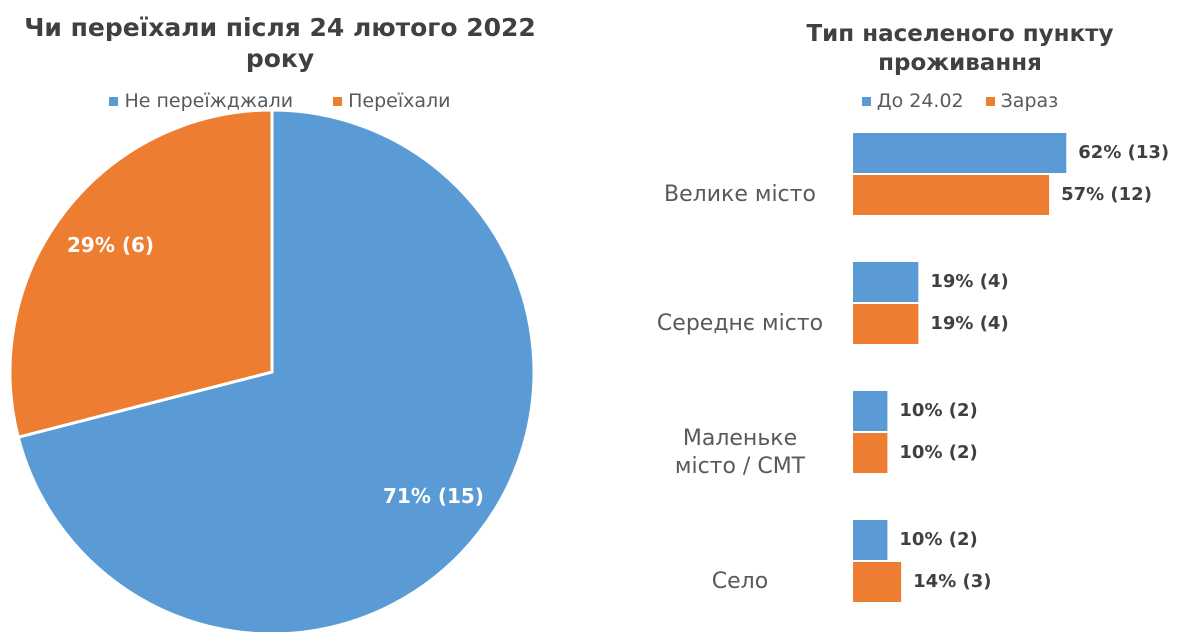 This screenshot has width=1179, height=632. I want to click on category-label: Середнє місто, so click(740, 323).